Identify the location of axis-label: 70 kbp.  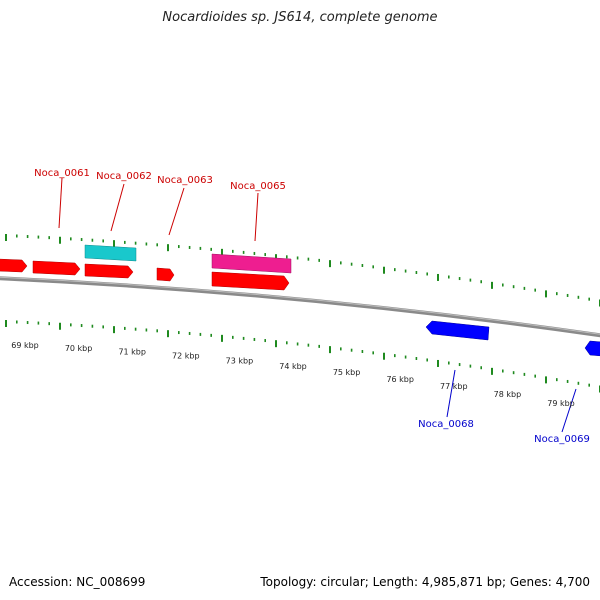
(79, 348).